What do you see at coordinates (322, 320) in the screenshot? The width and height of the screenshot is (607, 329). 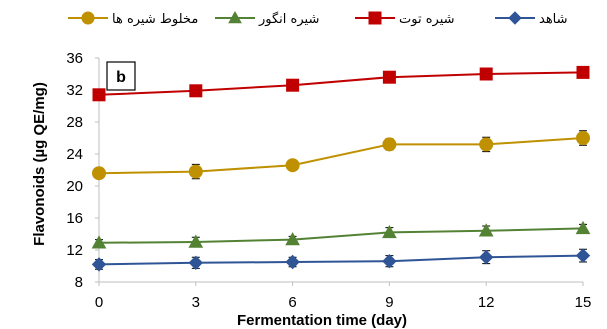 I see `x-axis-title: Fermentation time (day)` at bounding box center [322, 320].